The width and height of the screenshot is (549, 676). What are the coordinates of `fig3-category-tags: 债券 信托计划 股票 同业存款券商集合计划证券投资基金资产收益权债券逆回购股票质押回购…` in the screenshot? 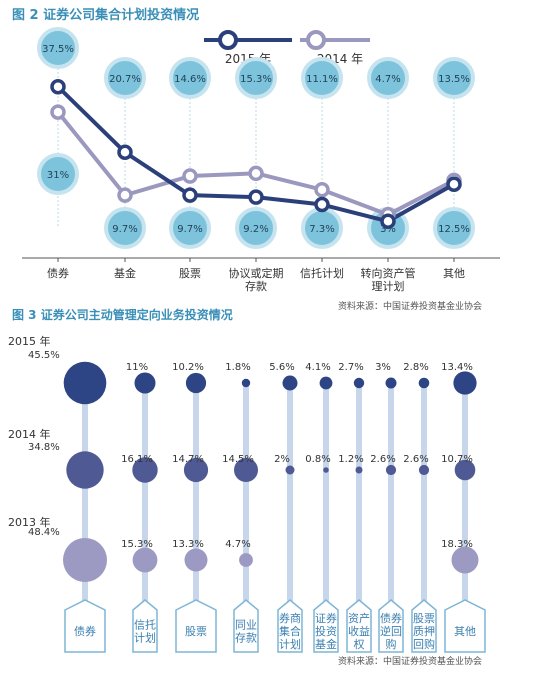 It's located at (275, 626).